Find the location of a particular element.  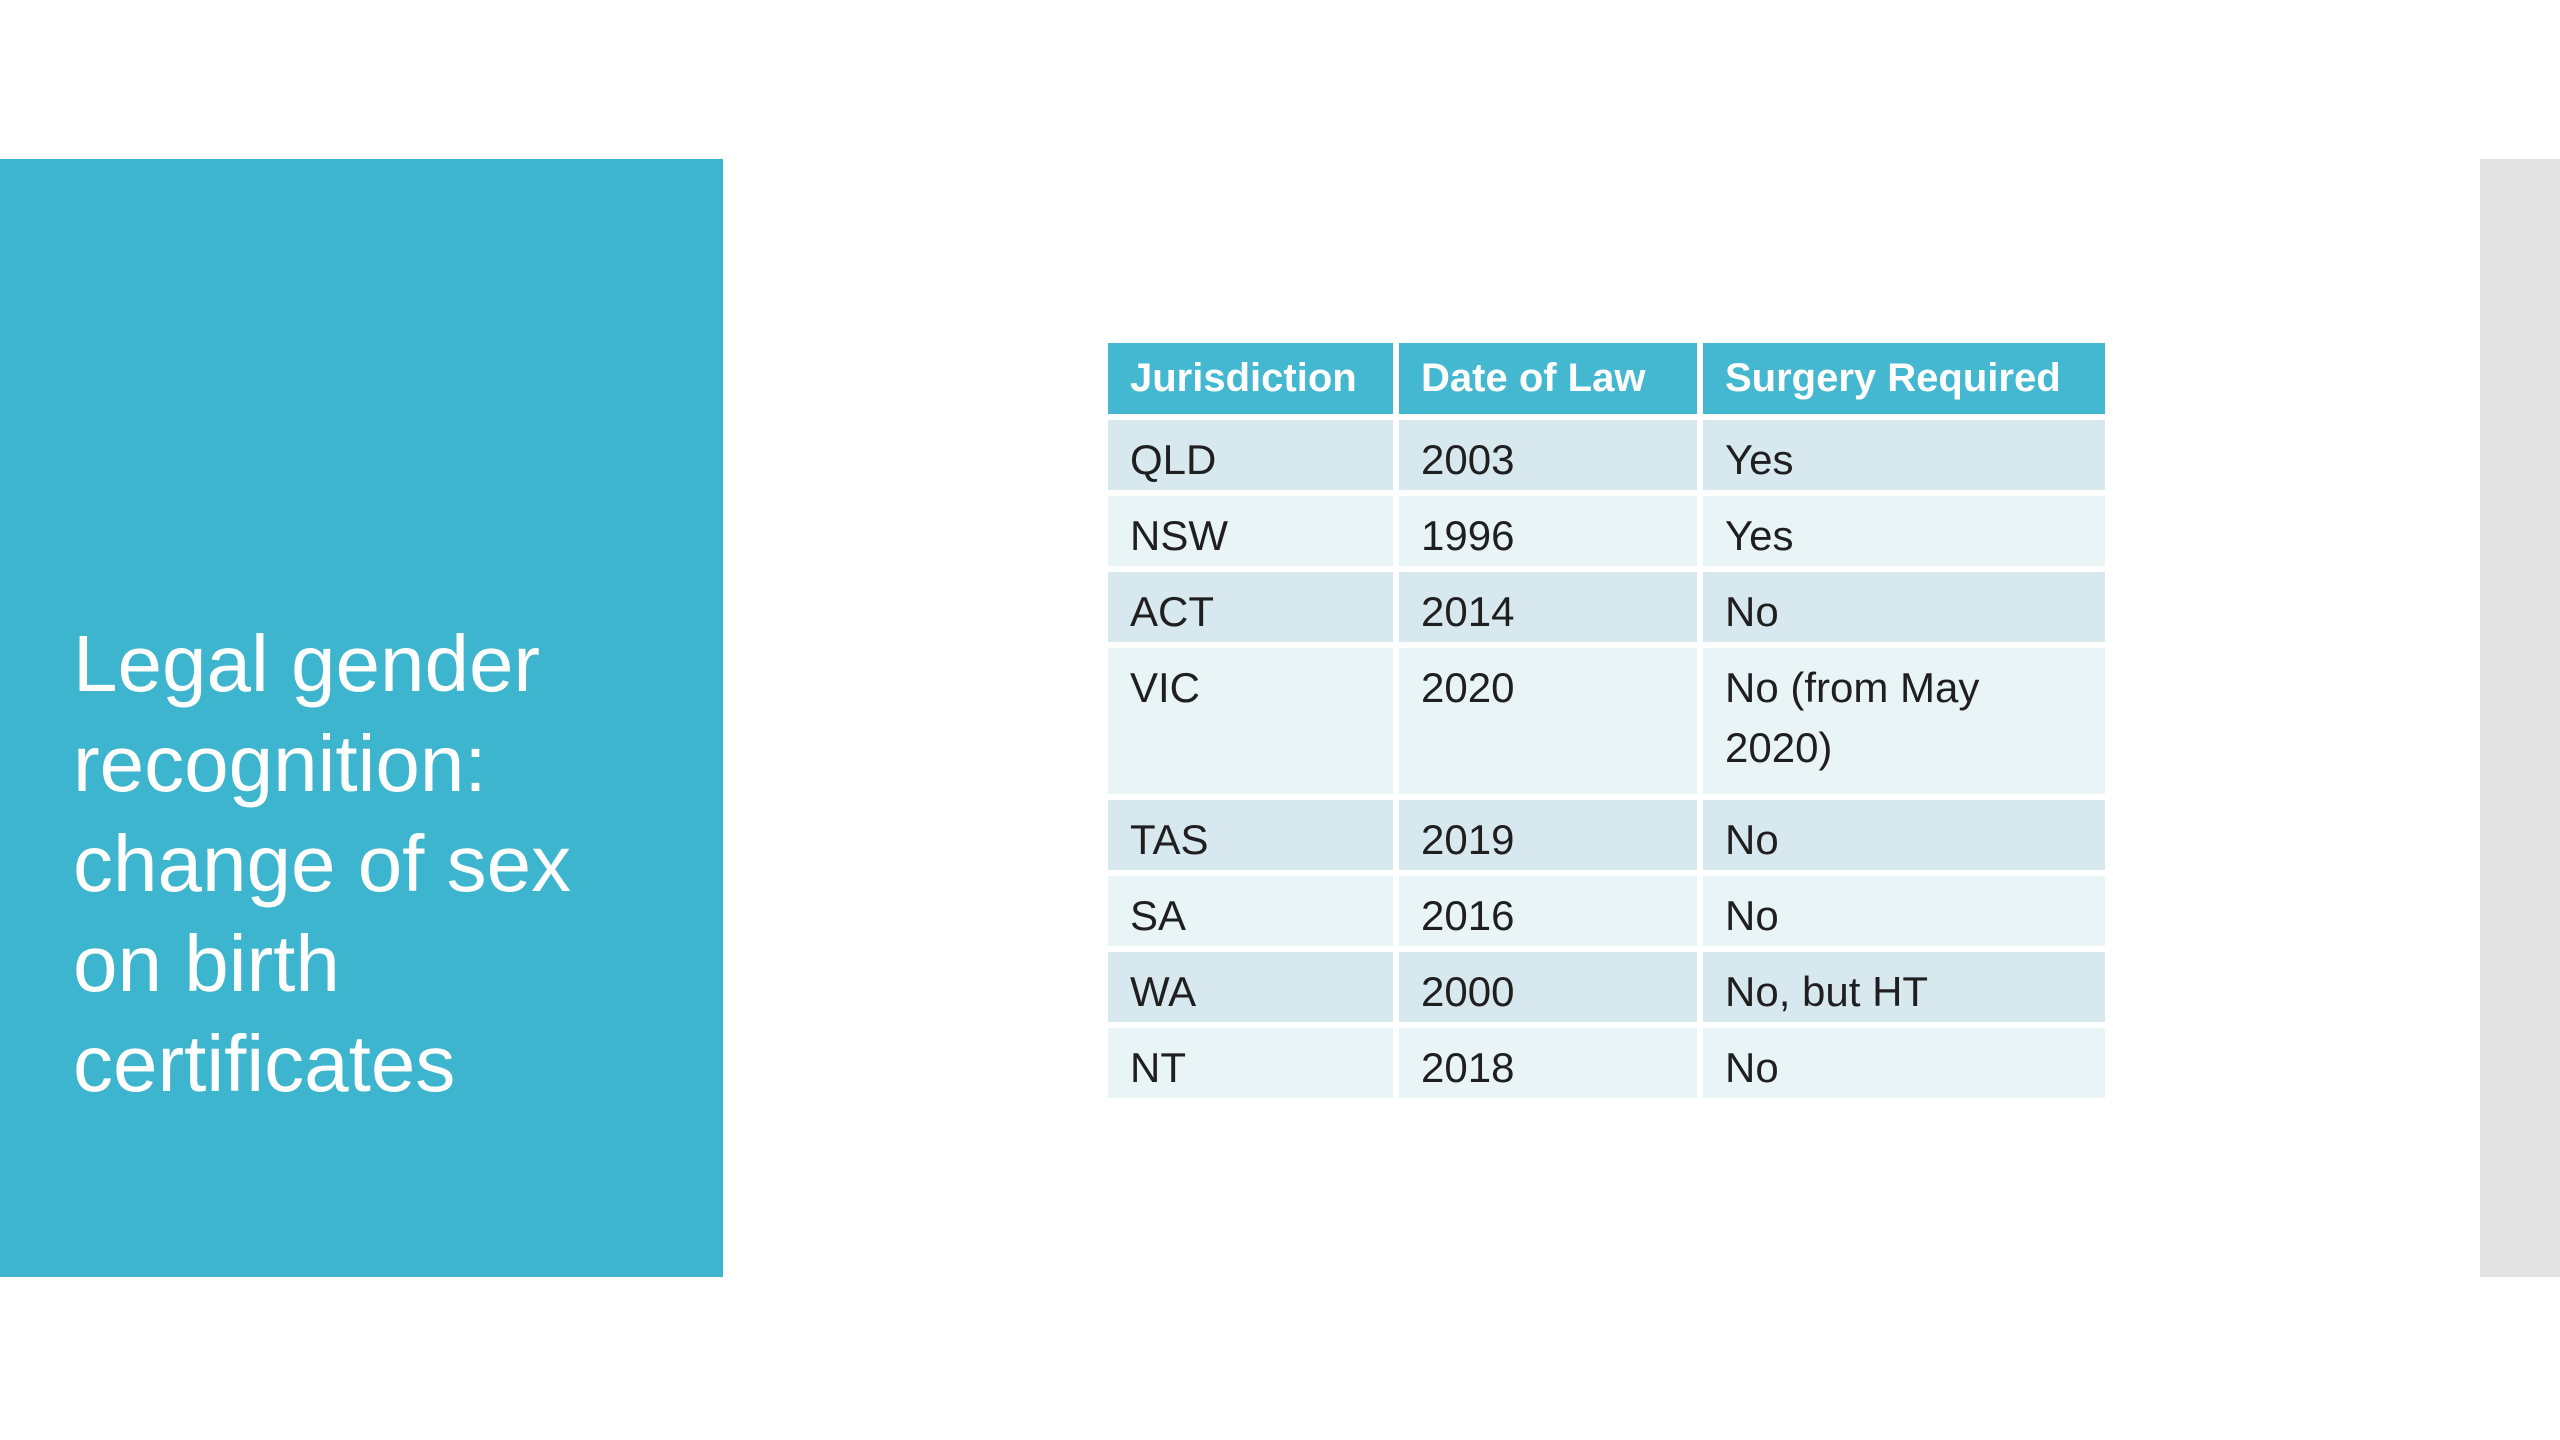

table-cell-wa-jurisdiction: WA is located at coordinates (1250, 987).